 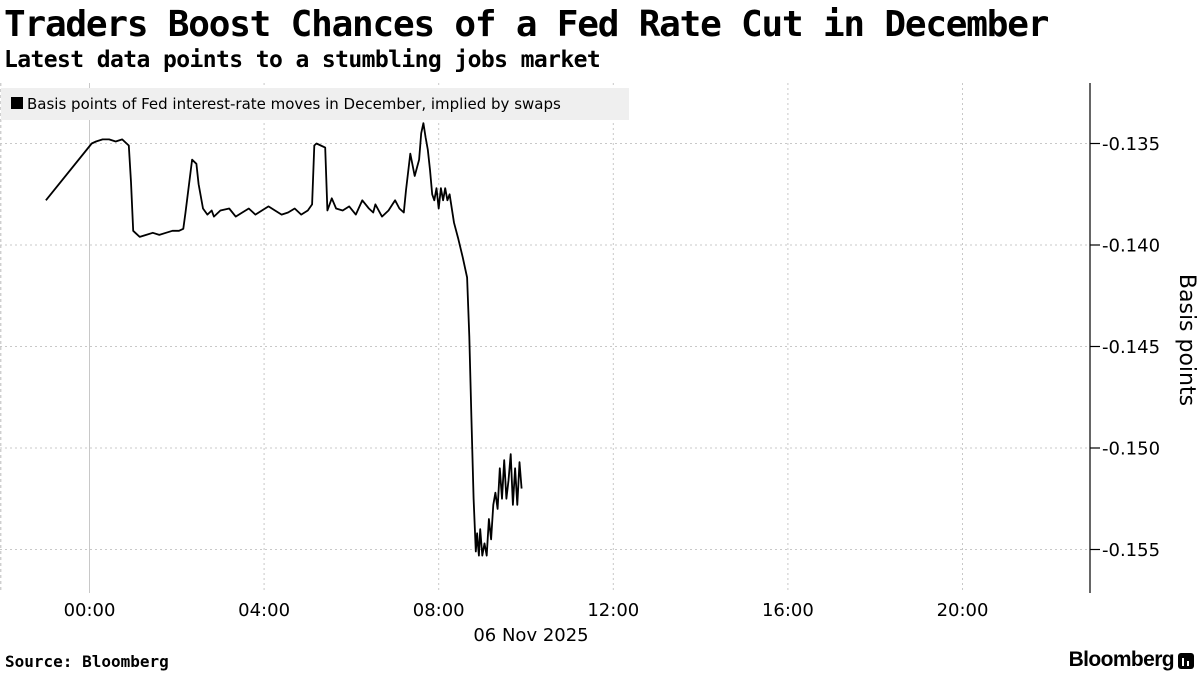 I want to click on x-tick-label: 00:00, so click(x=90, y=610).